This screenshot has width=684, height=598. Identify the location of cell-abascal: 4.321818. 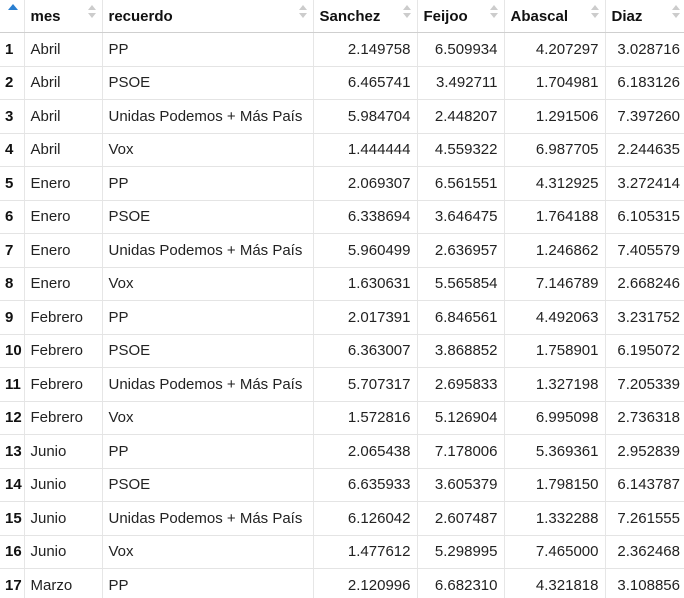
(555, 583).